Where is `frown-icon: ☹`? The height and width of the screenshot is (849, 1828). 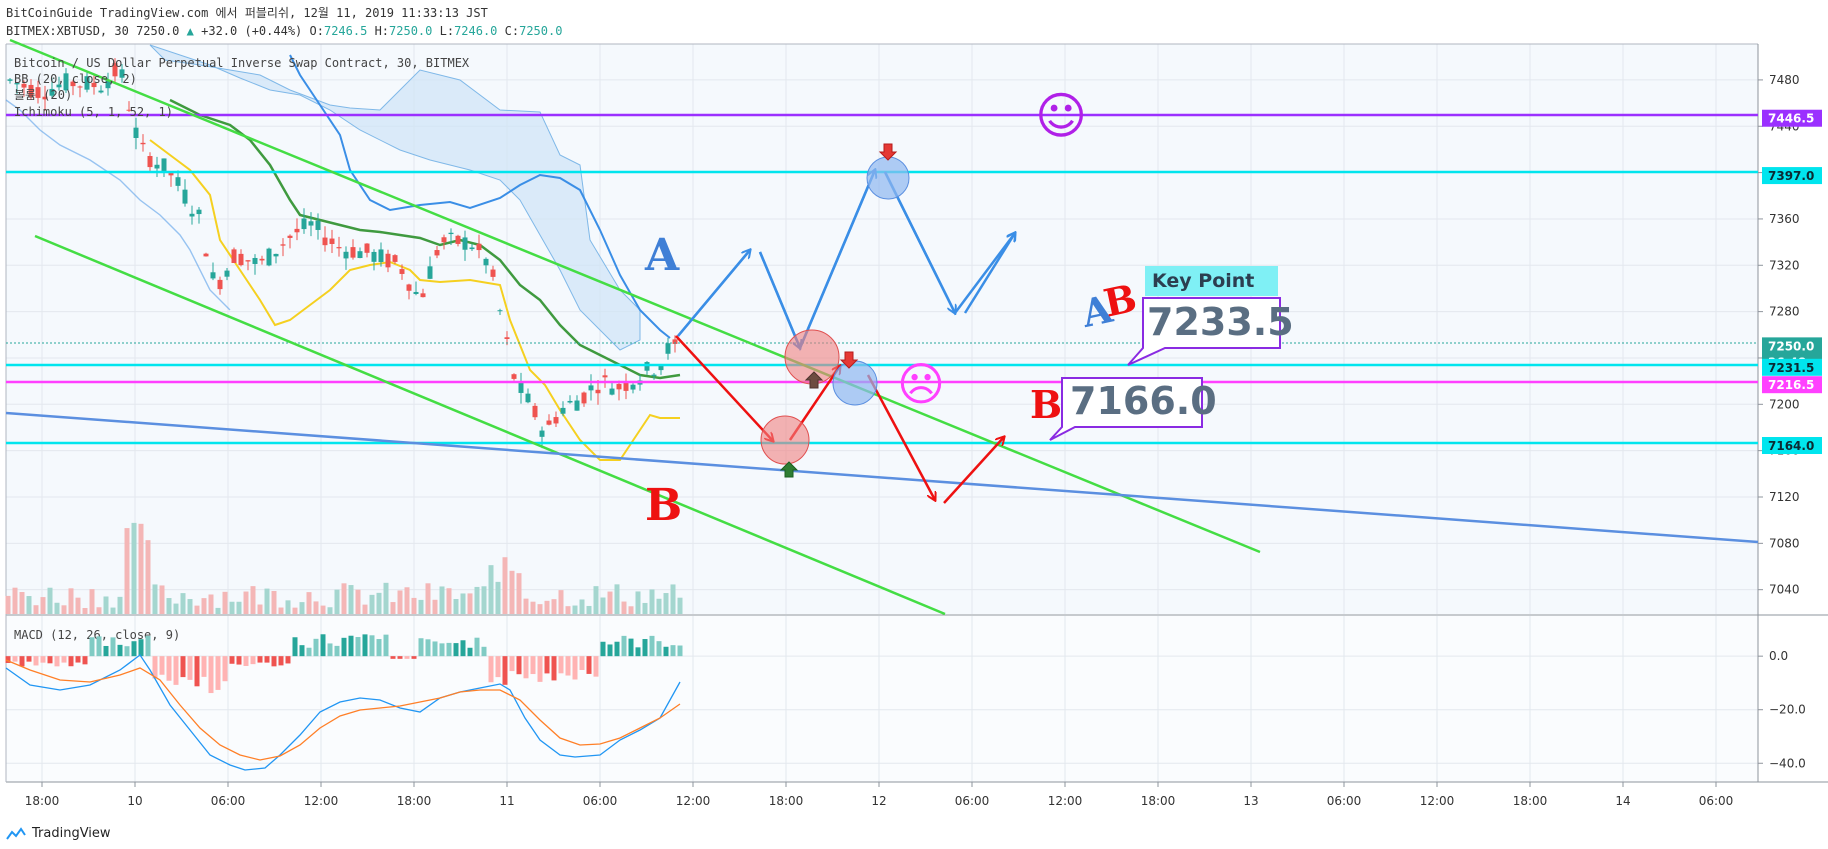 frown-icon: ☹ is located at coordinates (921, 384).